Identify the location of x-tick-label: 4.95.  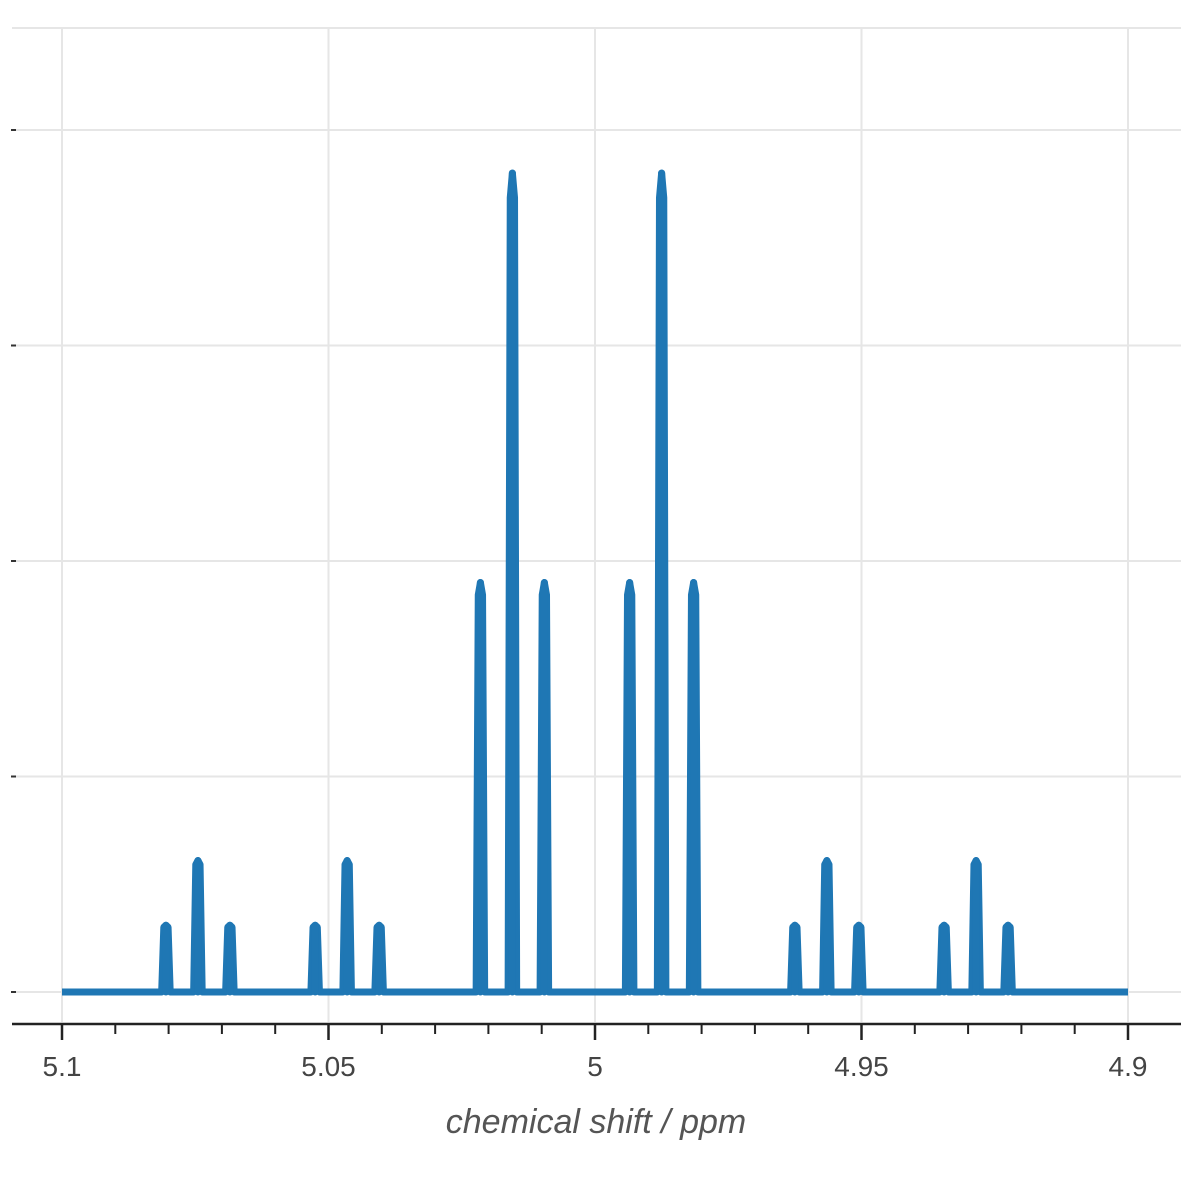
(861, 1066).